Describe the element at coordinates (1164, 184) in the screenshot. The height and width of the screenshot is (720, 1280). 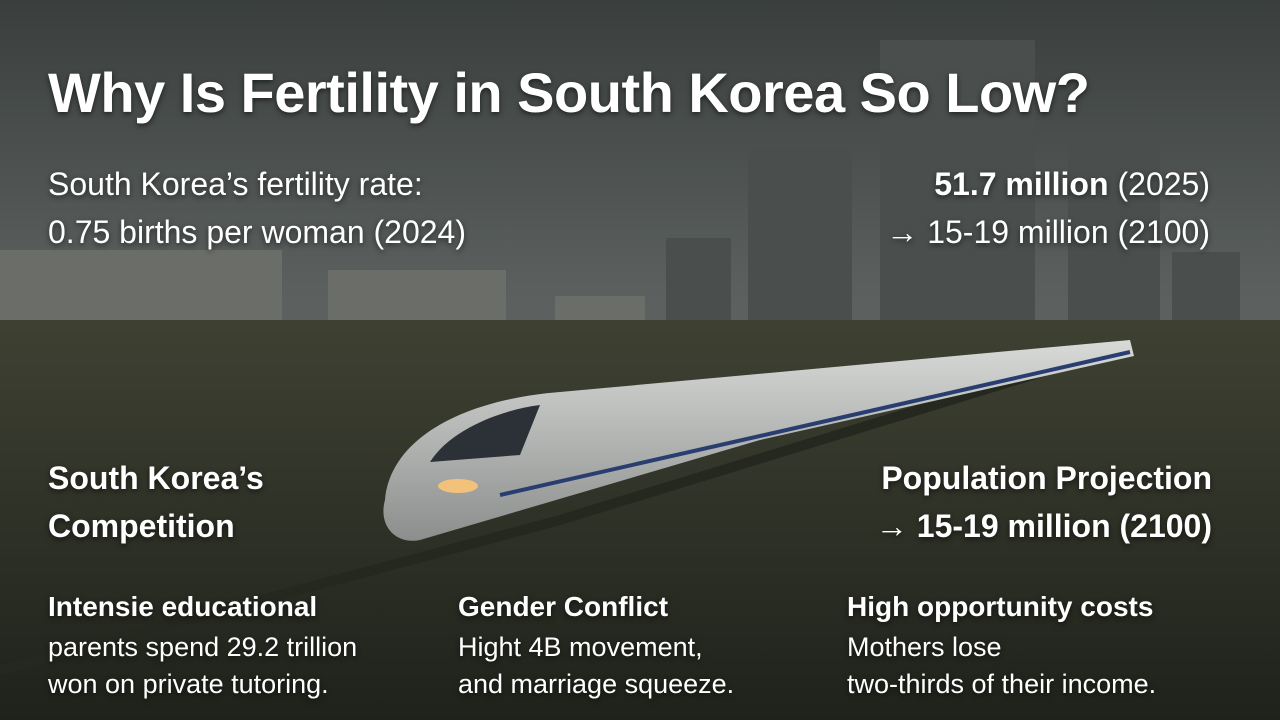
I see `population-year: (2025)` at that location.